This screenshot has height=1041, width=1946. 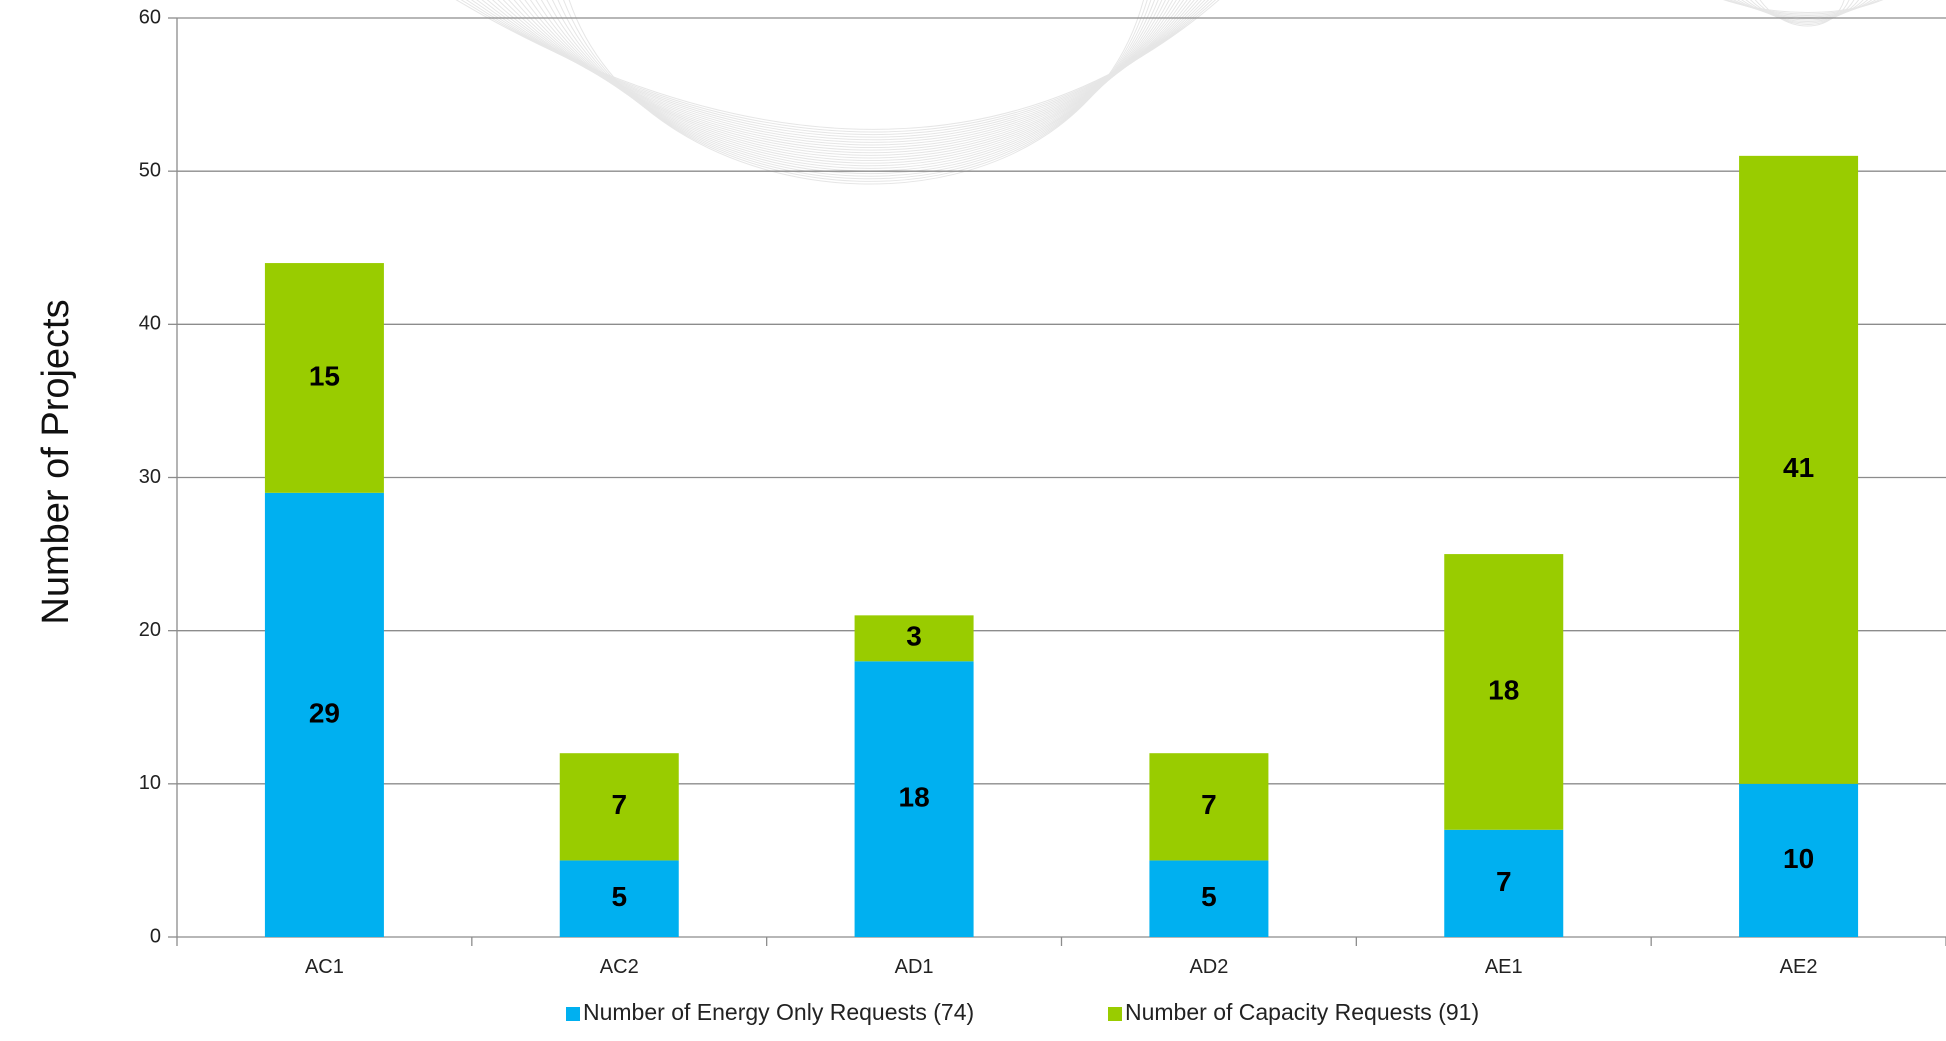 I want to click on background-swirl-decoration, so click(x=1169, y=92).